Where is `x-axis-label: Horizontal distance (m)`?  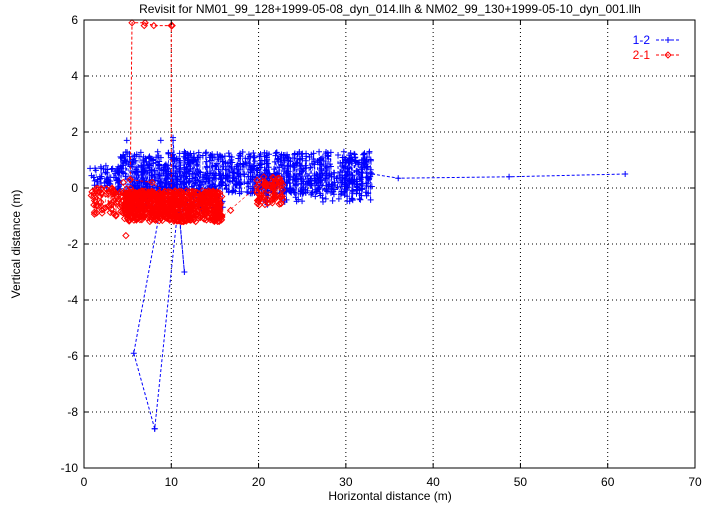
x-axis-label: Horizontal distance (m) is located at coordinates (389, 496).